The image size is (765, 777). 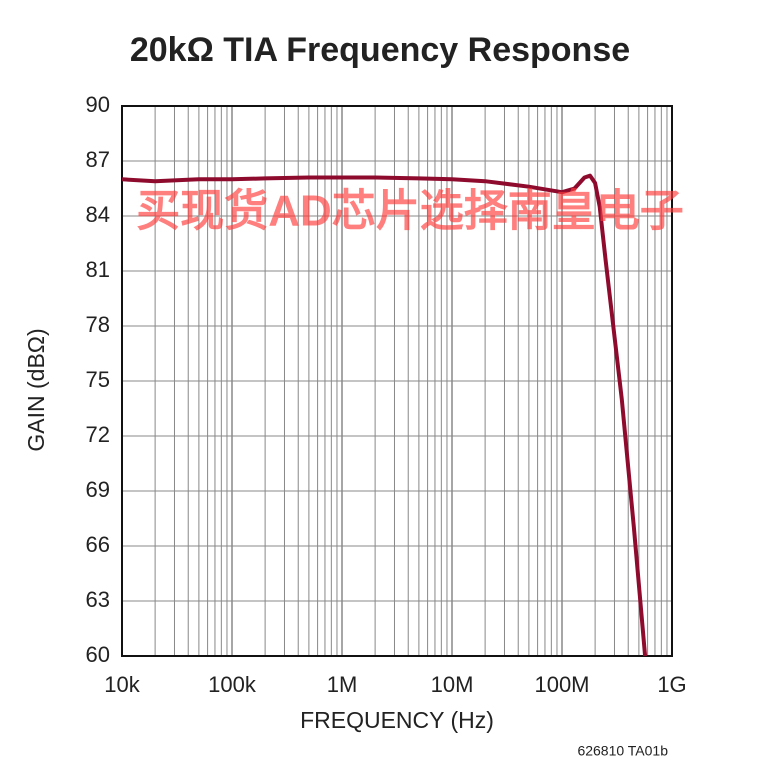 What do you see at coordinates (232, 684) in the screenshot?
I see `x-tick-label: 100k` at bounding box center [232, 684].